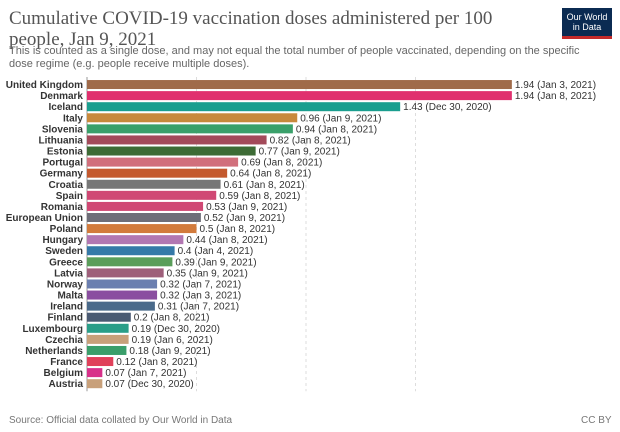  Describe the element at coordinates (336, 129) in the screenshot. I see `value-label: 0.94 (Jan 8, 2021)` at that location.